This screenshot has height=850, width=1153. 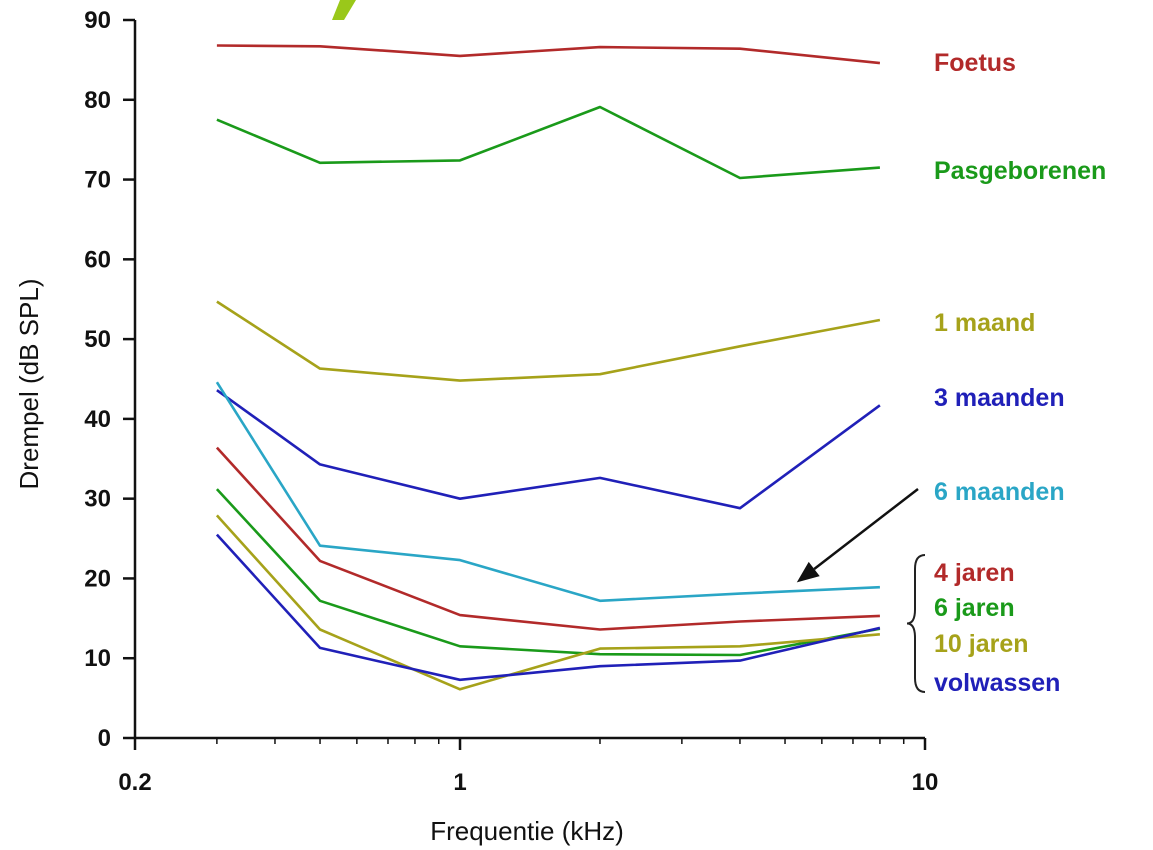 I want to click on series-label-6-maanden: 6 maanden, so click(x=999, y=492).